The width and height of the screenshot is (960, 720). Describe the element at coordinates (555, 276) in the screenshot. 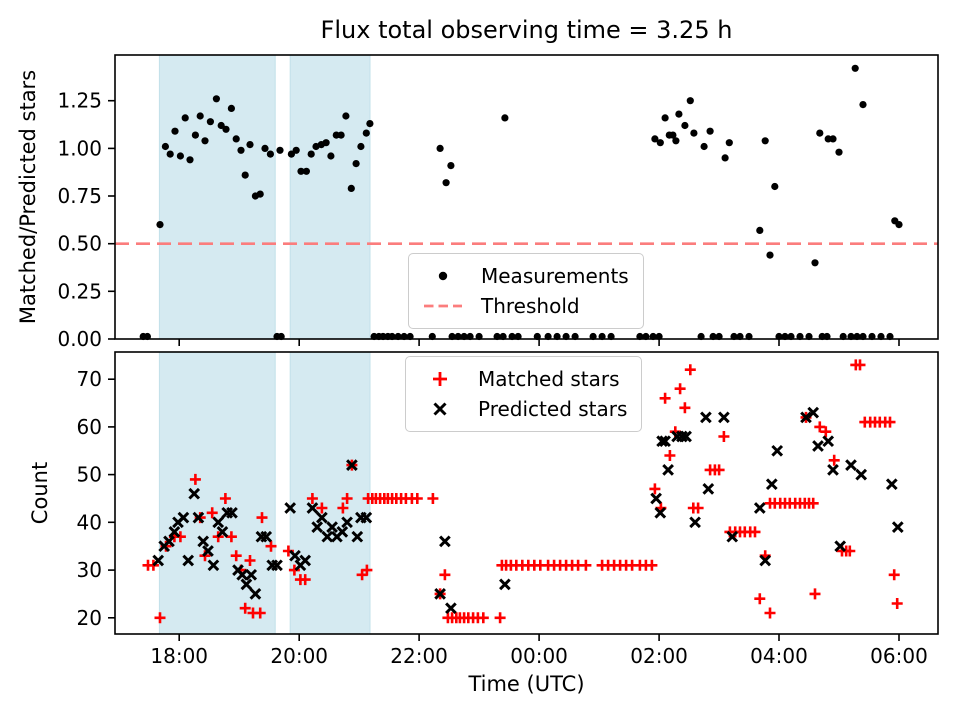

I see `legend-label: Measurements` at that location.